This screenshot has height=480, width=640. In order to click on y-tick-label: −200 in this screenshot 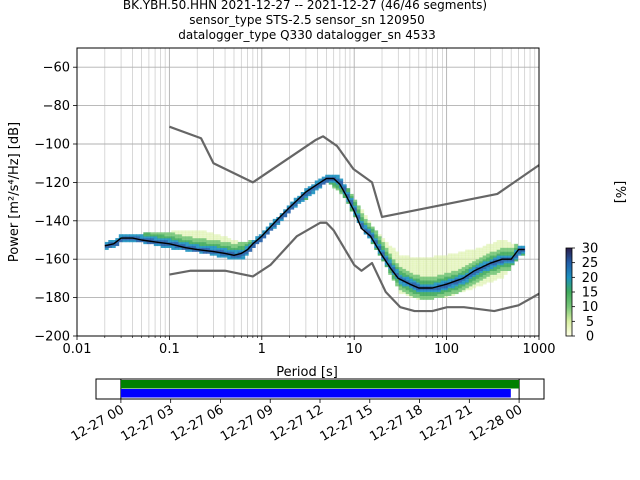, I will do `click(52, 337)`.